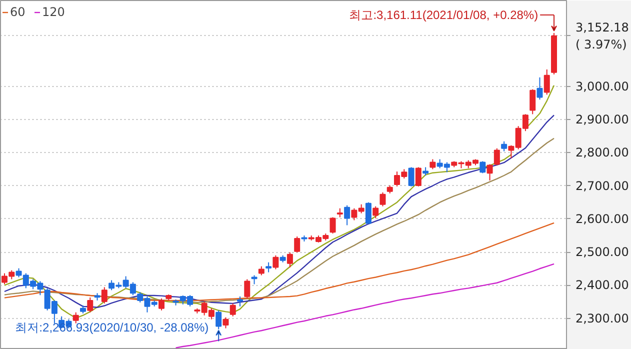 Image resolution: width=631 pixels, height=349 pixels. What do you see at coordinates (602, 86) in the screenshot?
I see `y-tick-label: 3,000.00` at bounding box center [602, 86].